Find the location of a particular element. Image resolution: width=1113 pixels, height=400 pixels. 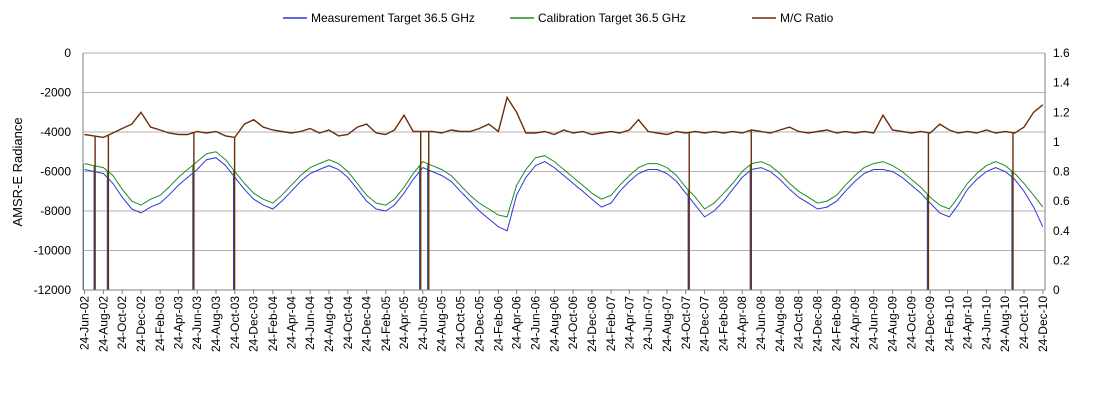

x-tick-label: 24-Dec-06 is located at coordinates (592, 324).